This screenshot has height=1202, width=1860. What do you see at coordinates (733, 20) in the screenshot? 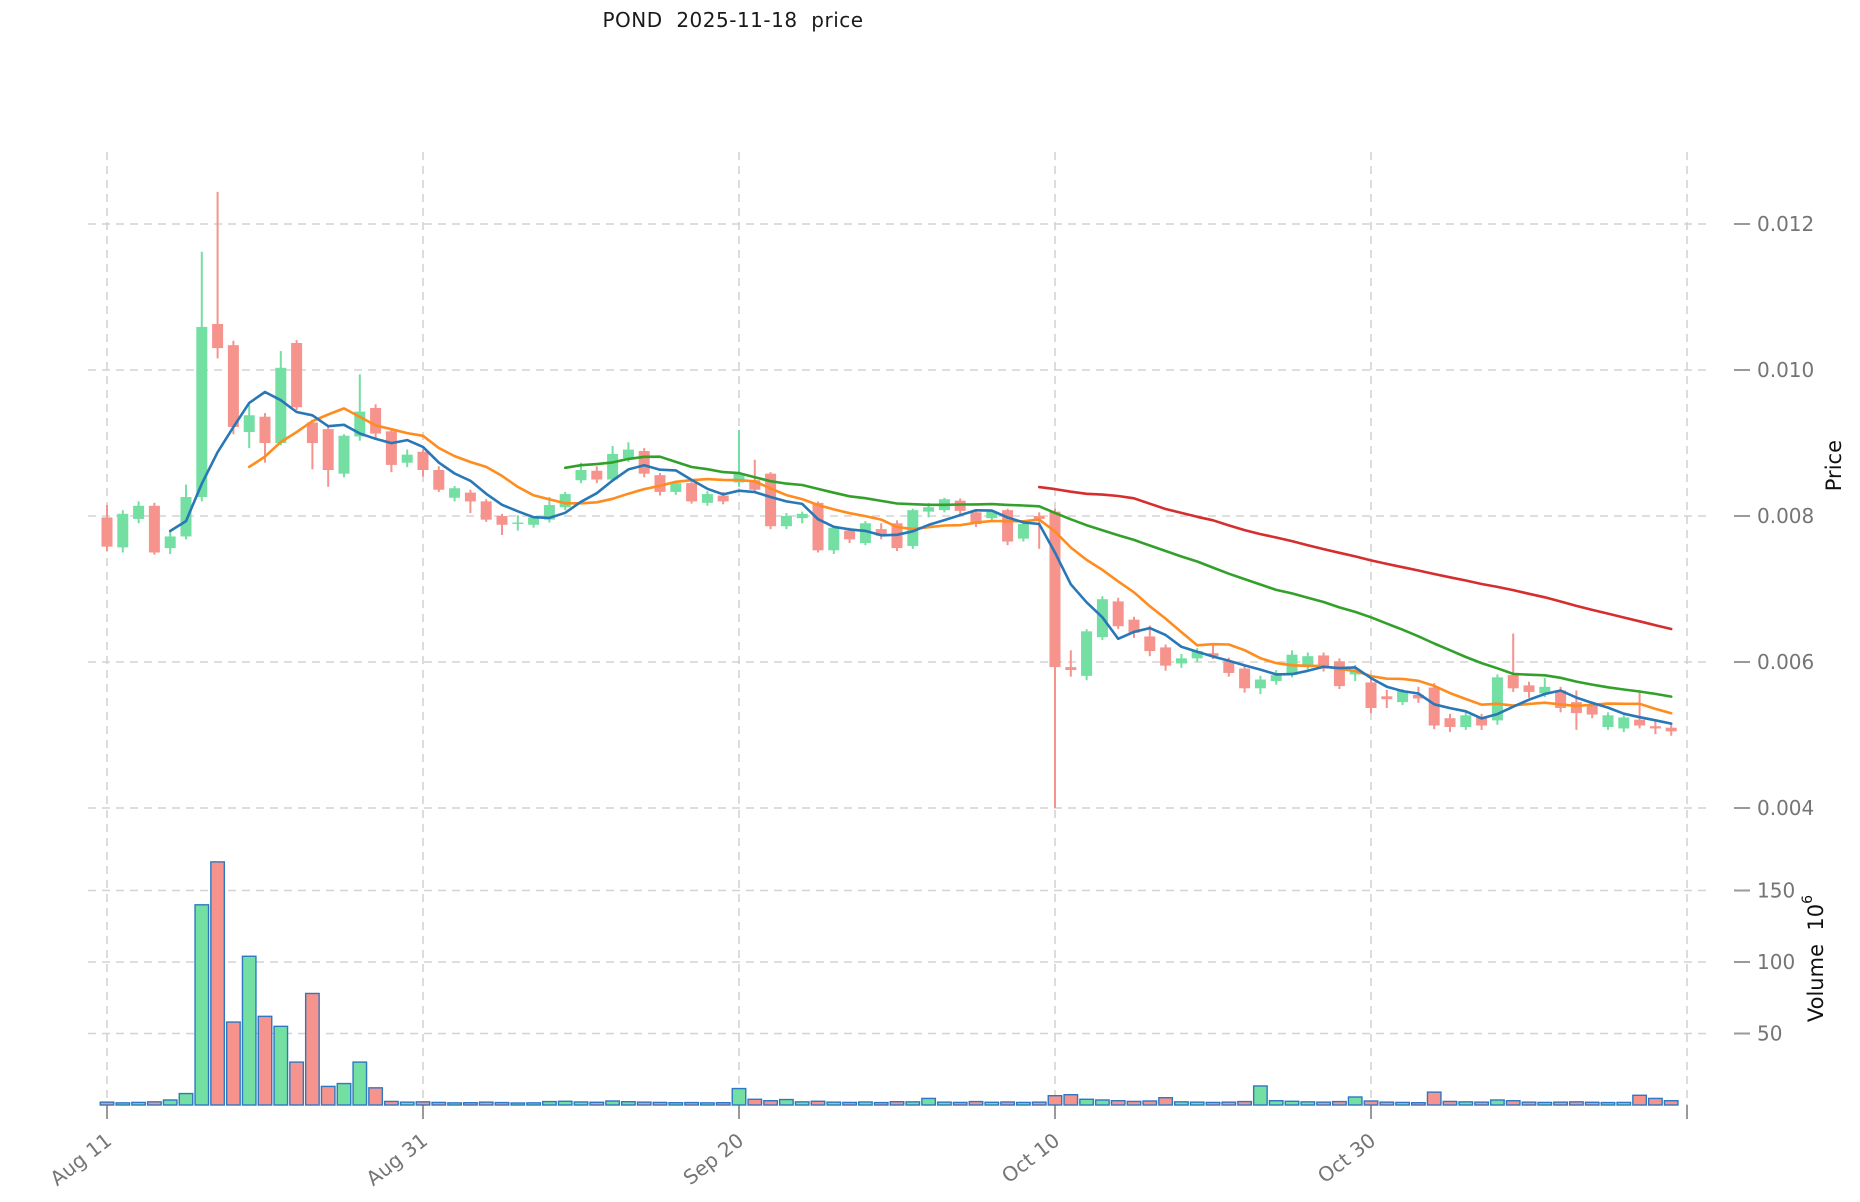
I see `chart-title: POND 2025-11-18 price` at bounding box center [733, 20].